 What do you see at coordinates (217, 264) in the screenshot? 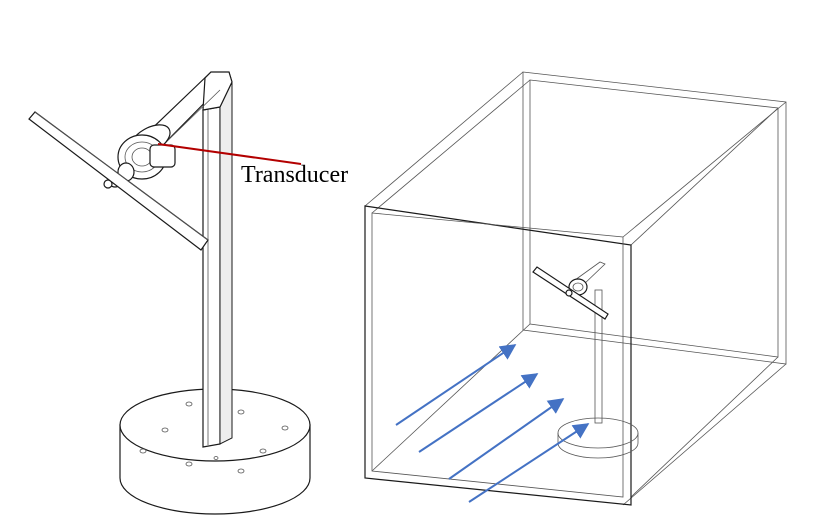
I see `stand-post` at bounding box center [217, 264].